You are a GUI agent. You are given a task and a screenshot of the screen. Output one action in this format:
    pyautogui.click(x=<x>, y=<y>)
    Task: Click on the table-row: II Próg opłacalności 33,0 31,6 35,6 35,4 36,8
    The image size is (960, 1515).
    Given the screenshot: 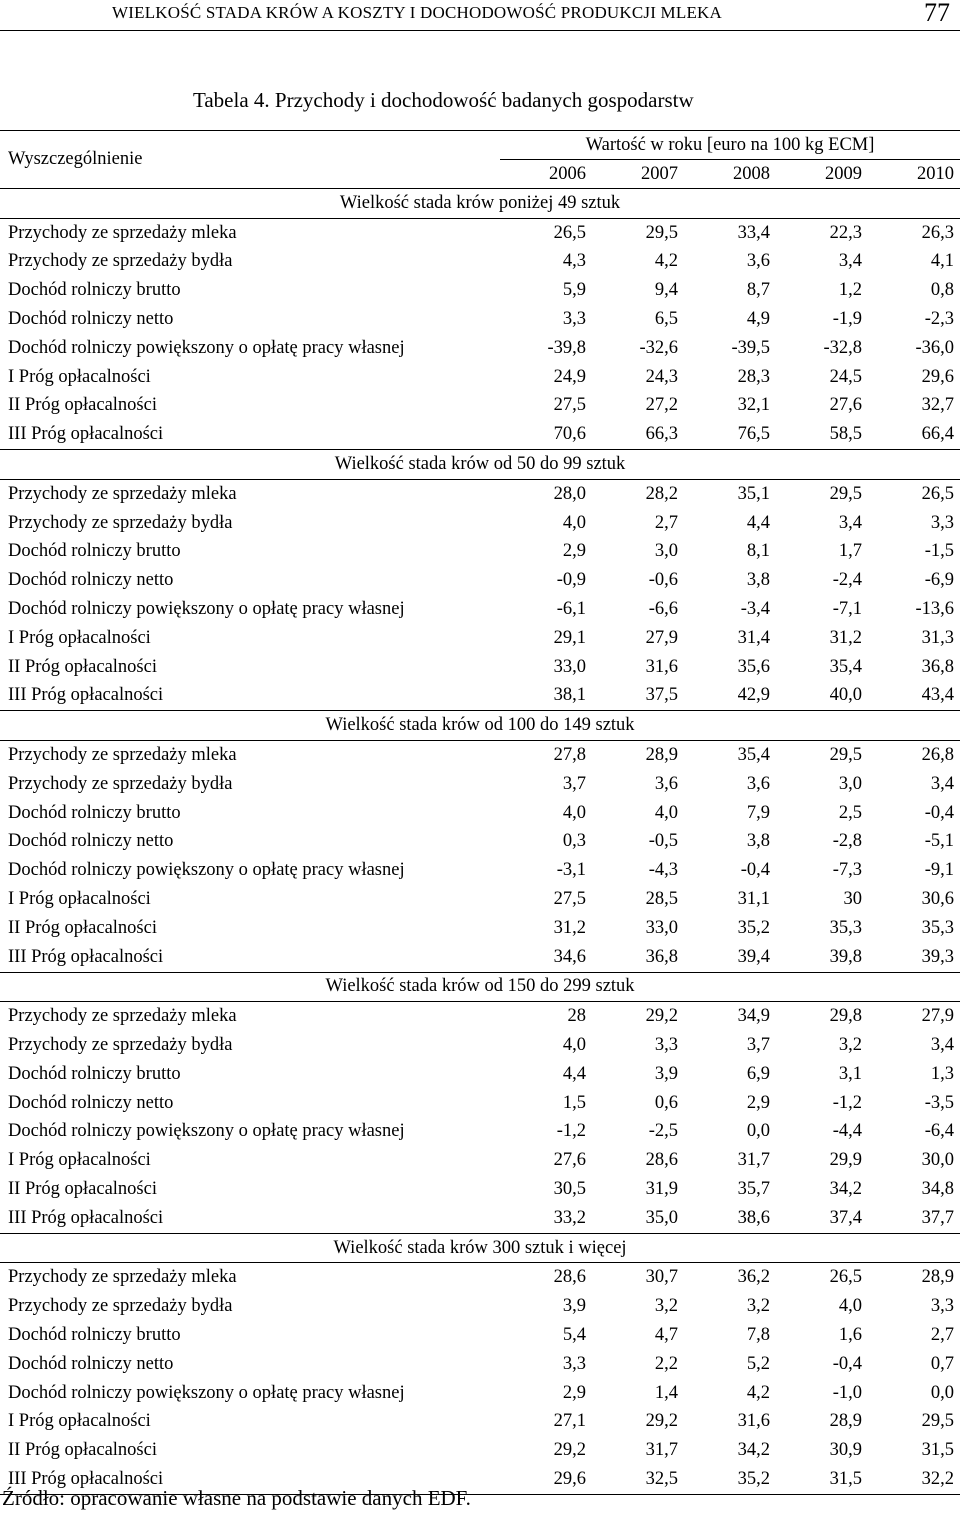 What is the action you would take?
    pyautogui.click(x=480, y=667)
    